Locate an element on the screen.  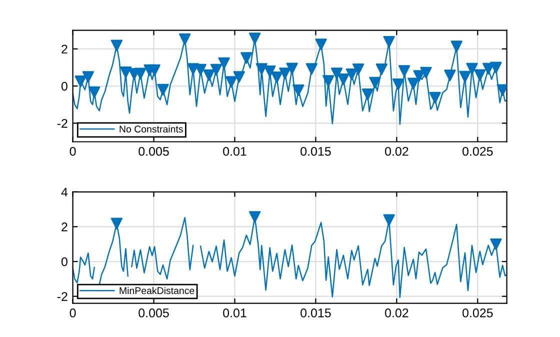
y-tick-label: 4 is located at coordinates (64, 192).